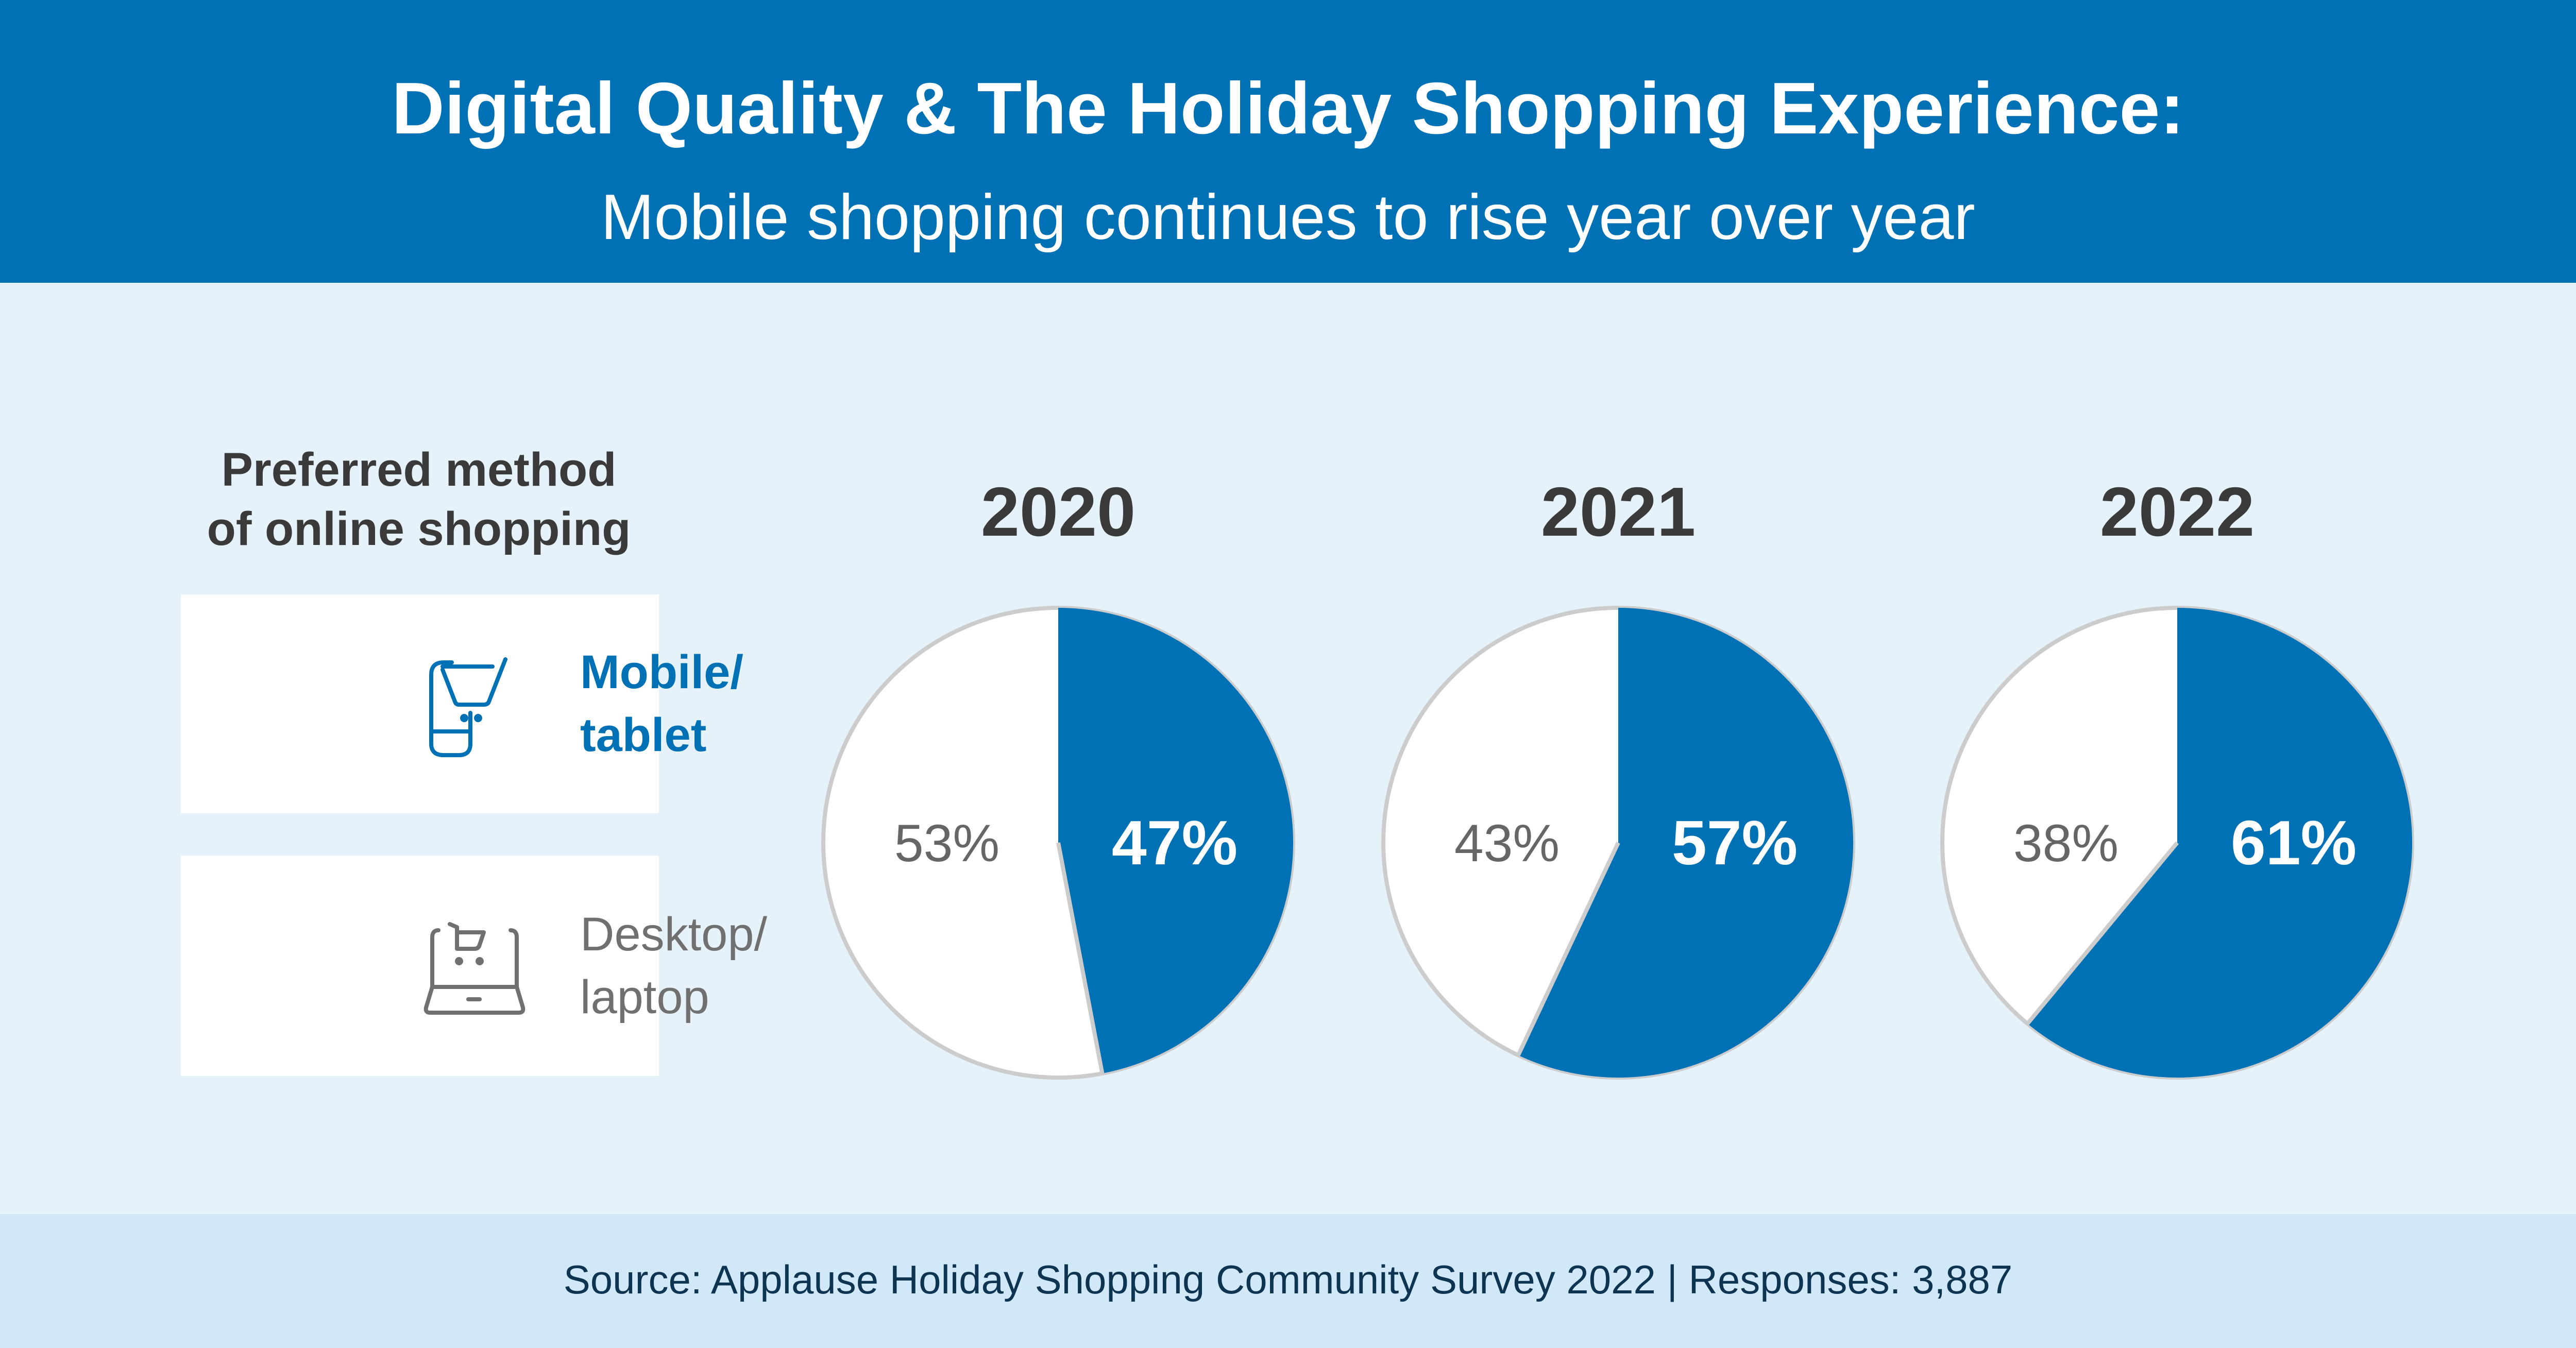 This screenshot has height=1348, width=2576. What do you see at coordinates (2177, 512) in the screenshot?
I see `pie-year-label: 2022` at bounding box center [2177, 512].